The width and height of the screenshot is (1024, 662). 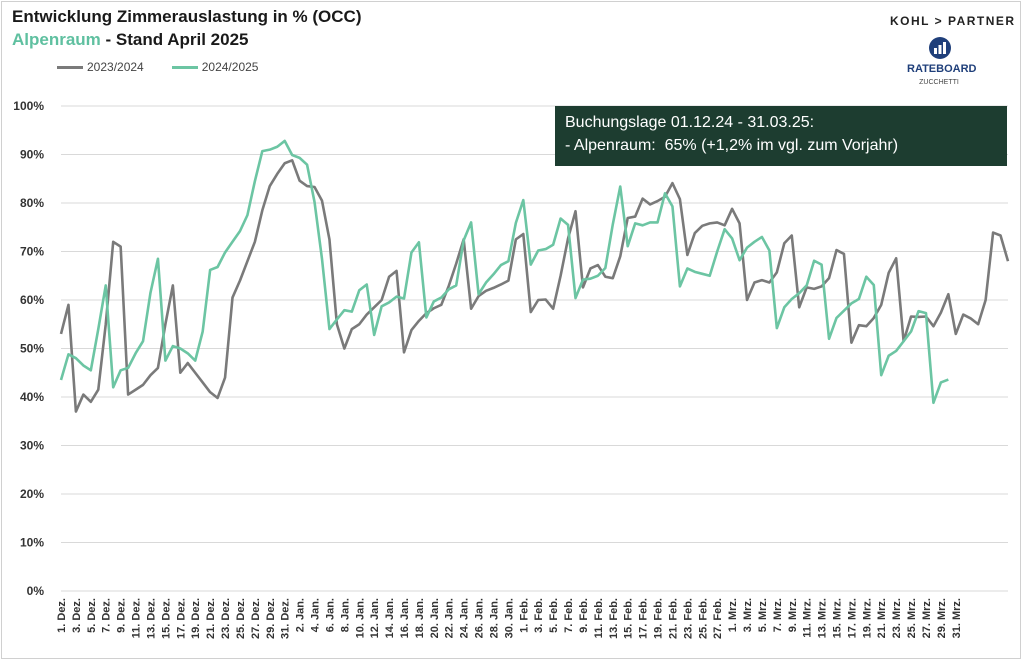 I want to click on x-tick-label: 5. Mrz., so click(x=763, y=615).